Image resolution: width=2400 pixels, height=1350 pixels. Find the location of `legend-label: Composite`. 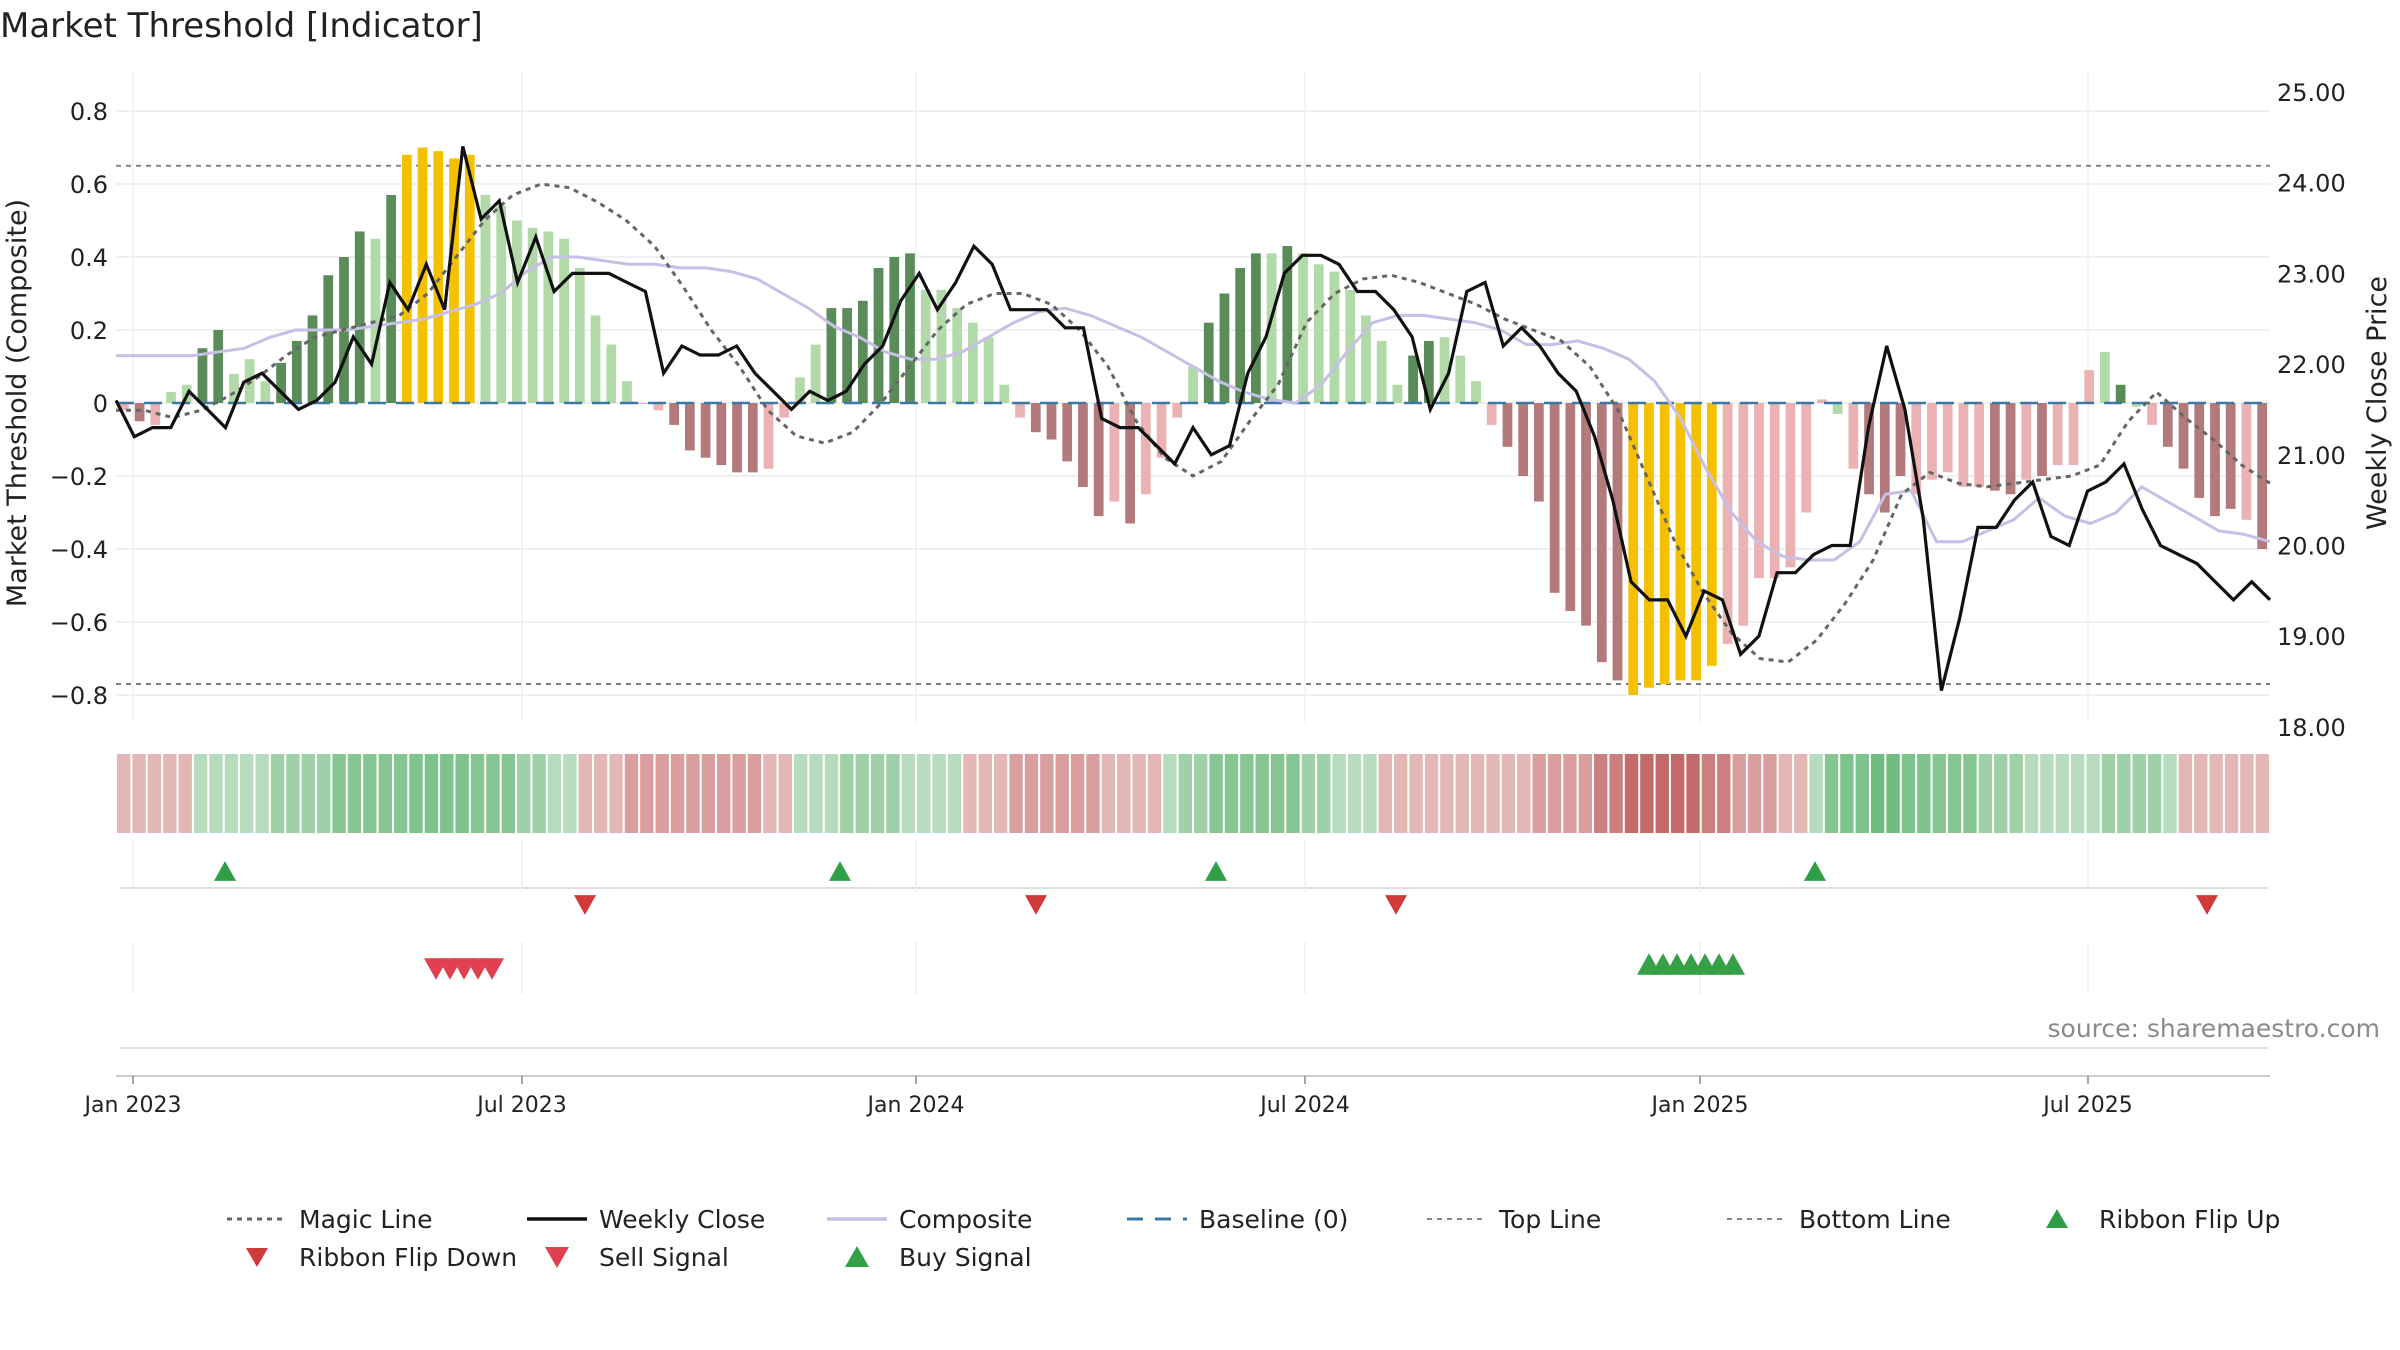

legend-label: Composite is located at coordinates (966, 1219).